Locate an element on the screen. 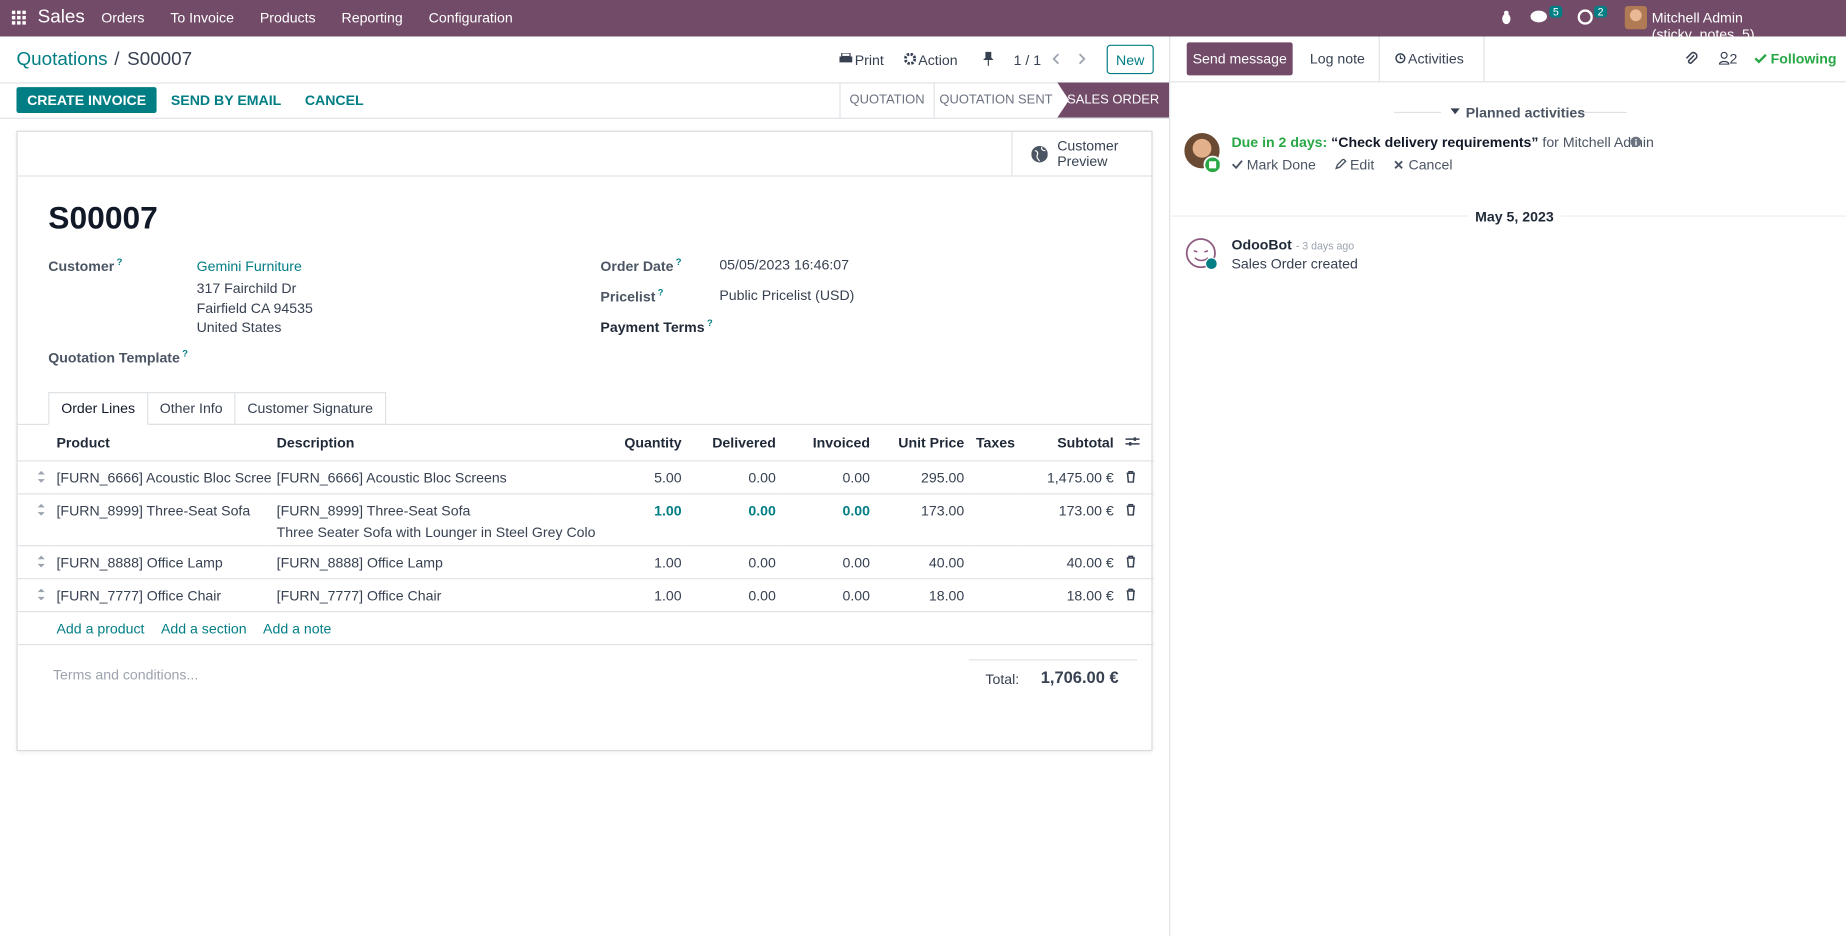  tab: Other Info is located at coordinates (191, 409).